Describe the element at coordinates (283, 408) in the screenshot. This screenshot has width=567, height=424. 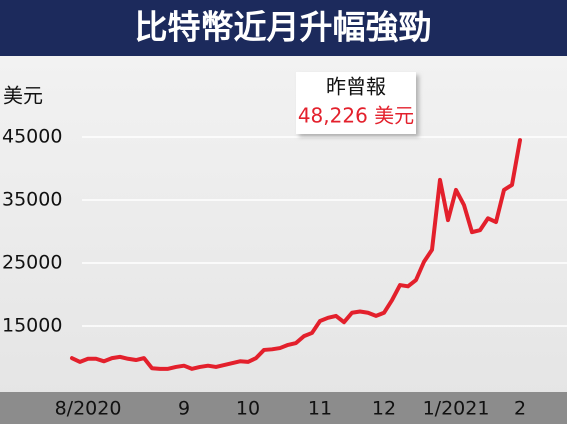
I see `x-axis-band` at that location.